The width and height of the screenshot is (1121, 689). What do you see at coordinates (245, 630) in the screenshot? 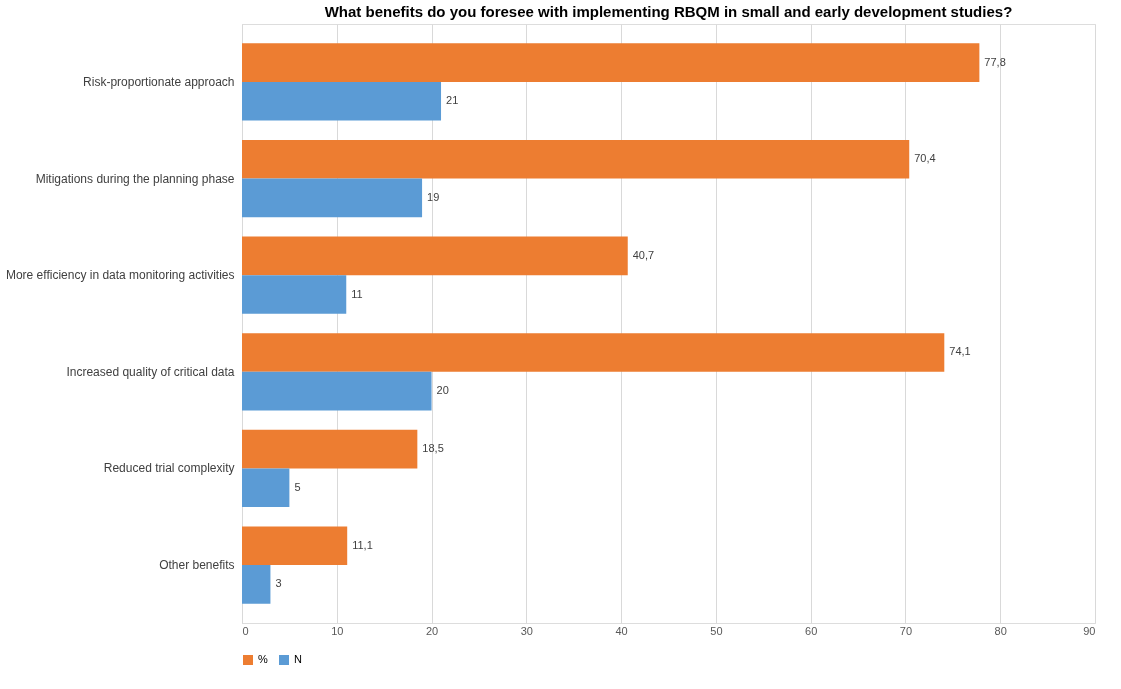
I see `x-tick-label: 0` at bounding box center [245, 630].